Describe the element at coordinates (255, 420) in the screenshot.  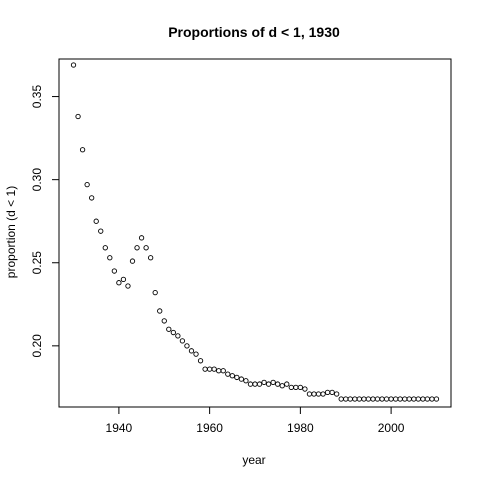
I see `x-axis: 1940 1960 1980 2000` at that location.